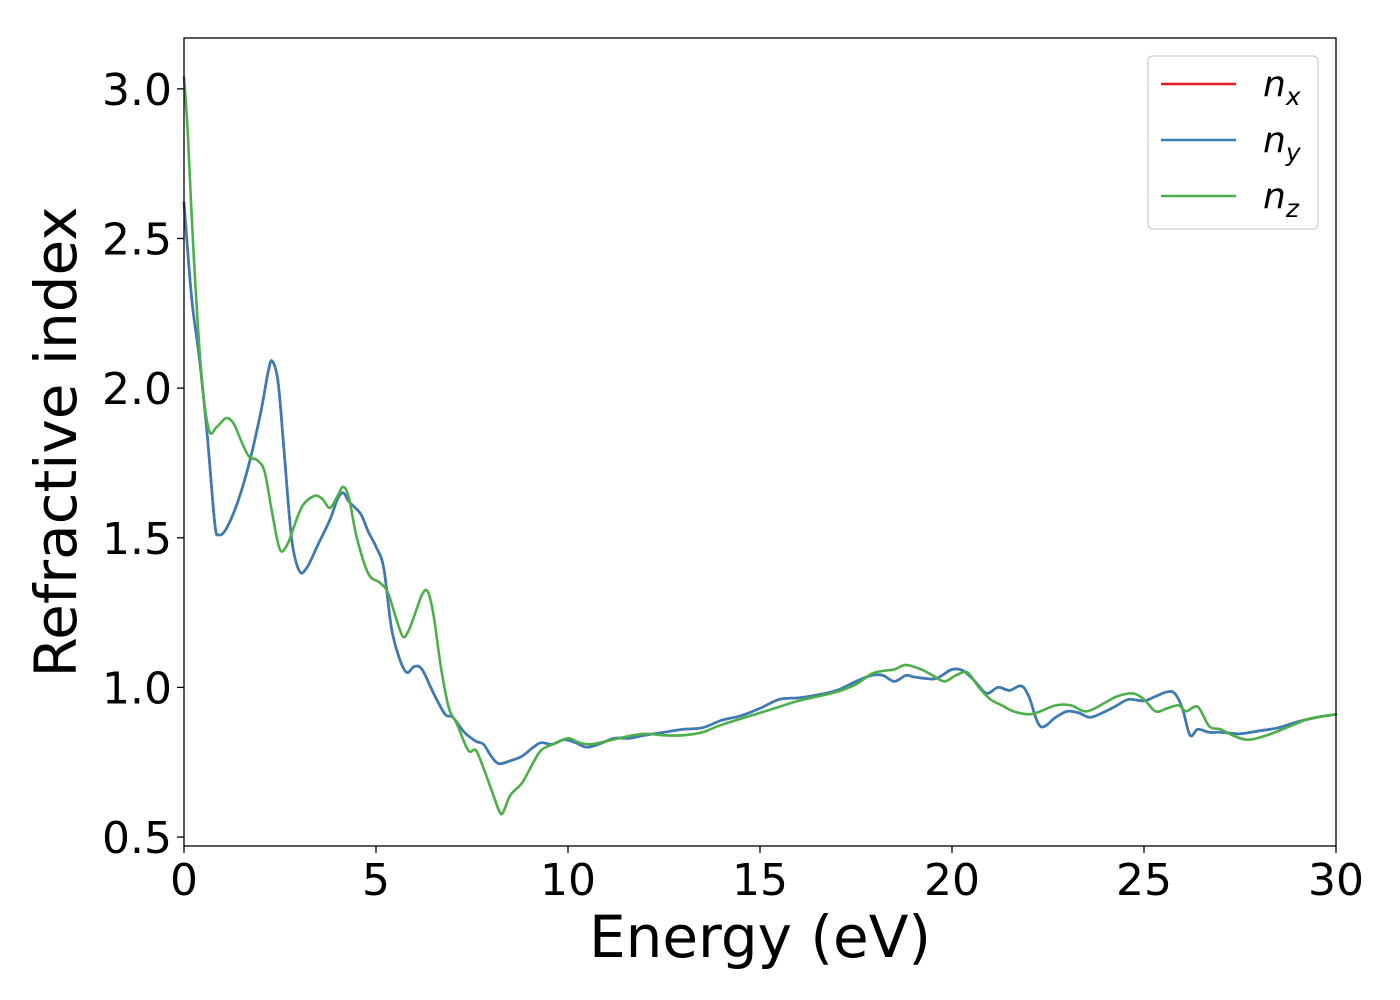 The image size is (1400, 1000). Describe the element at coordinates (1144, 880) in the screenshot. I see `x-tick-label: 25` at that location.